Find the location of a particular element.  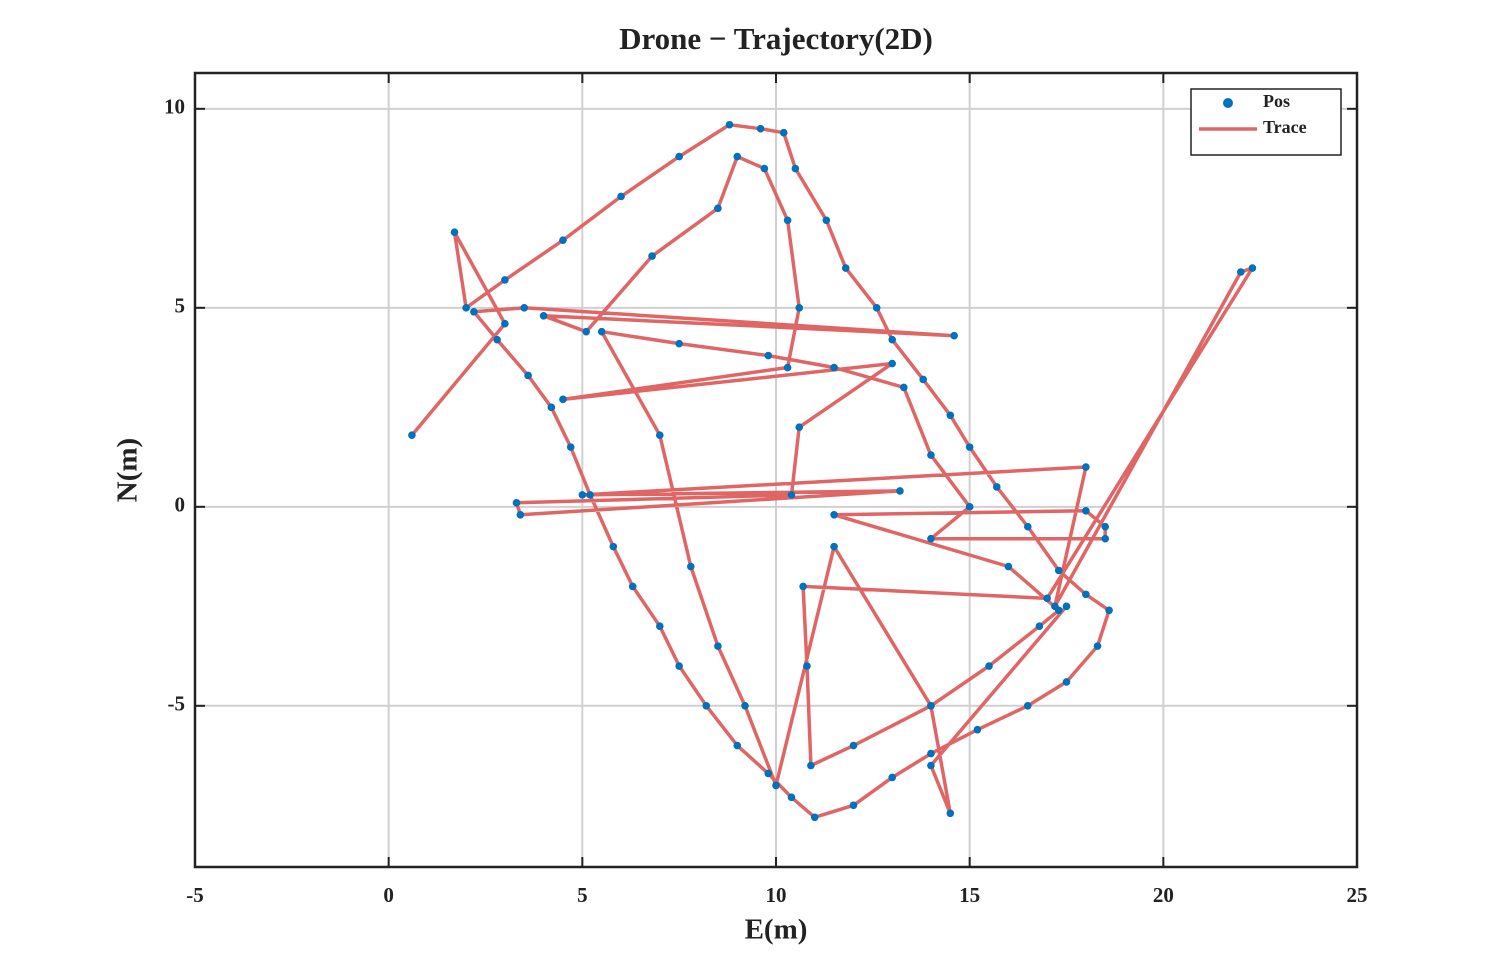

x-tick-label: 15 is located at coordinates (969, 895).